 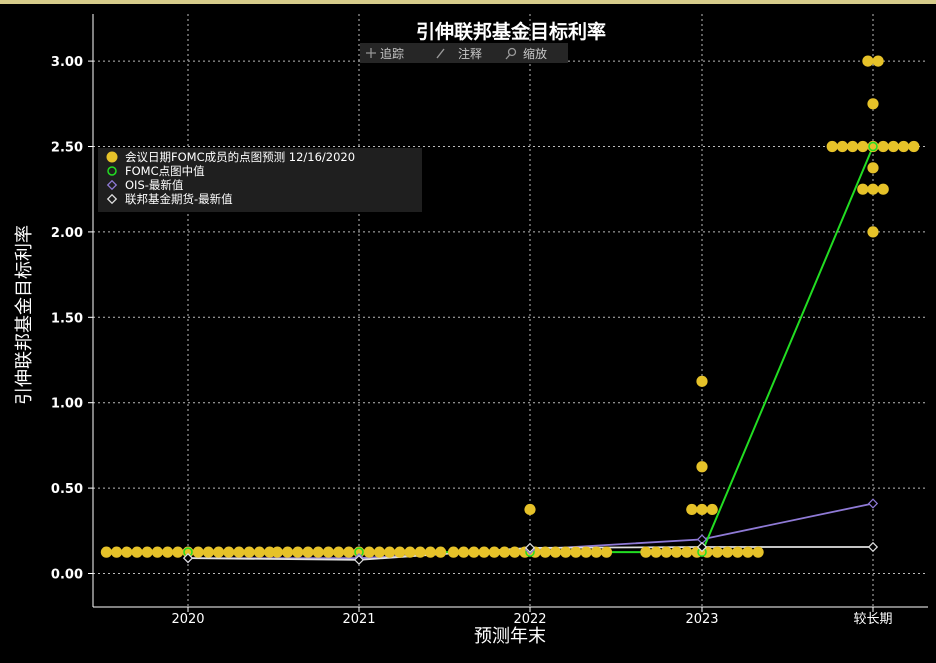 I want to click on chart-toolbar: 追踪 注释 缩放, so click(x=464, y=53).